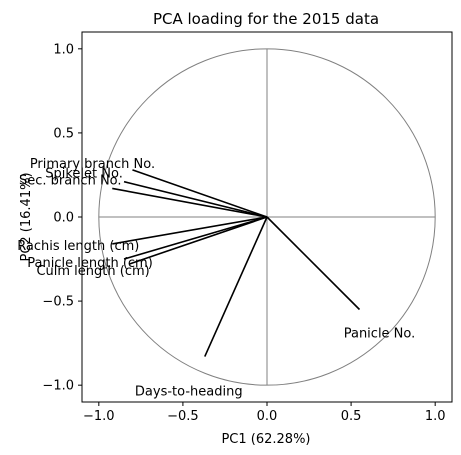 This screenshot has width=461, height=455. What do you see at coordinates (26, 216) in the screenshot?
I see `y-axis-label: PC2 (16.41%)` at bounding box center [26, 216].